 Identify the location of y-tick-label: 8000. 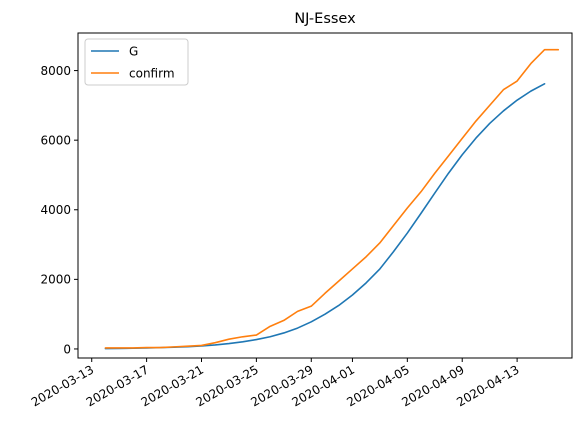
(55, 71).